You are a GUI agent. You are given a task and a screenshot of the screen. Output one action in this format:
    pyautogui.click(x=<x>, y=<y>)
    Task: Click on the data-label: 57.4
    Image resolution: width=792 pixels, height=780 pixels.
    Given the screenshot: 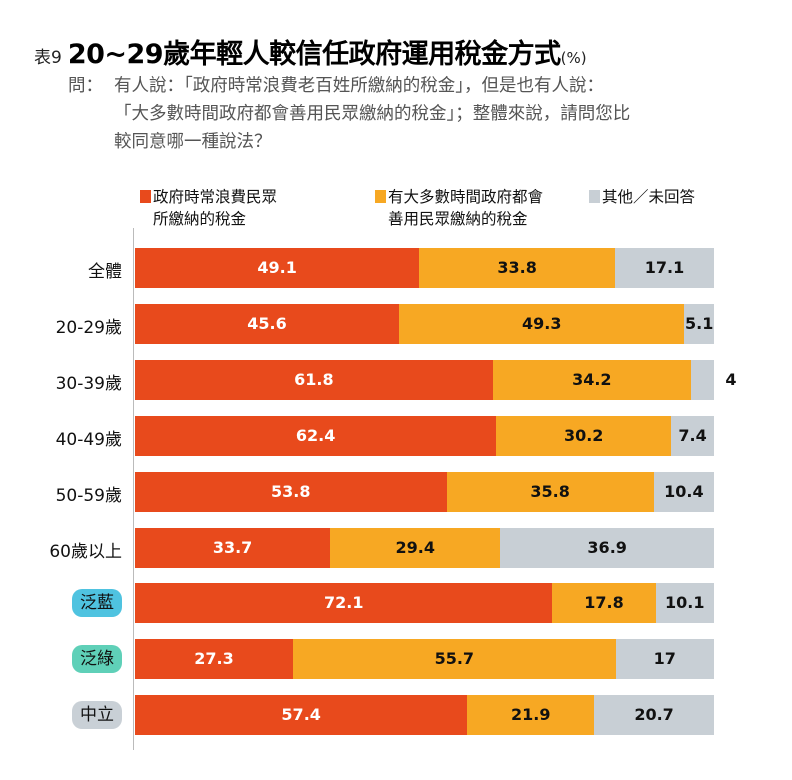 What is the action you would take?
    pyautogui.click(x=301, y=715)
    